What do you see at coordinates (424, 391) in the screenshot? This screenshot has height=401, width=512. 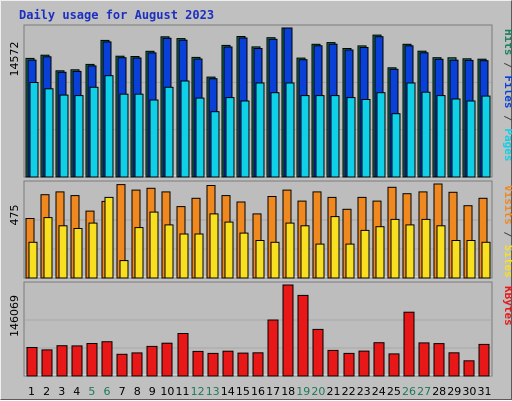 I see `x-tick-label-27: 27` at bounding box center [424, 391].